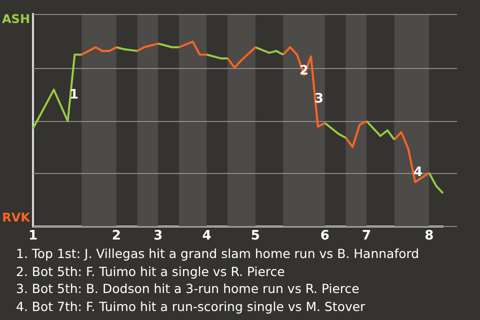 This screenshot has width=480, height=320. I want to click on x-tick-label: 4, so click(207, 236).